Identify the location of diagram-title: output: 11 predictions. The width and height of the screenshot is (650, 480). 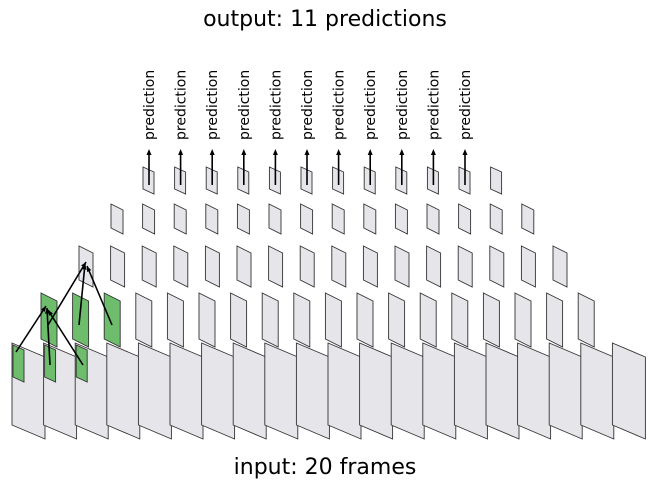
(325, 19).